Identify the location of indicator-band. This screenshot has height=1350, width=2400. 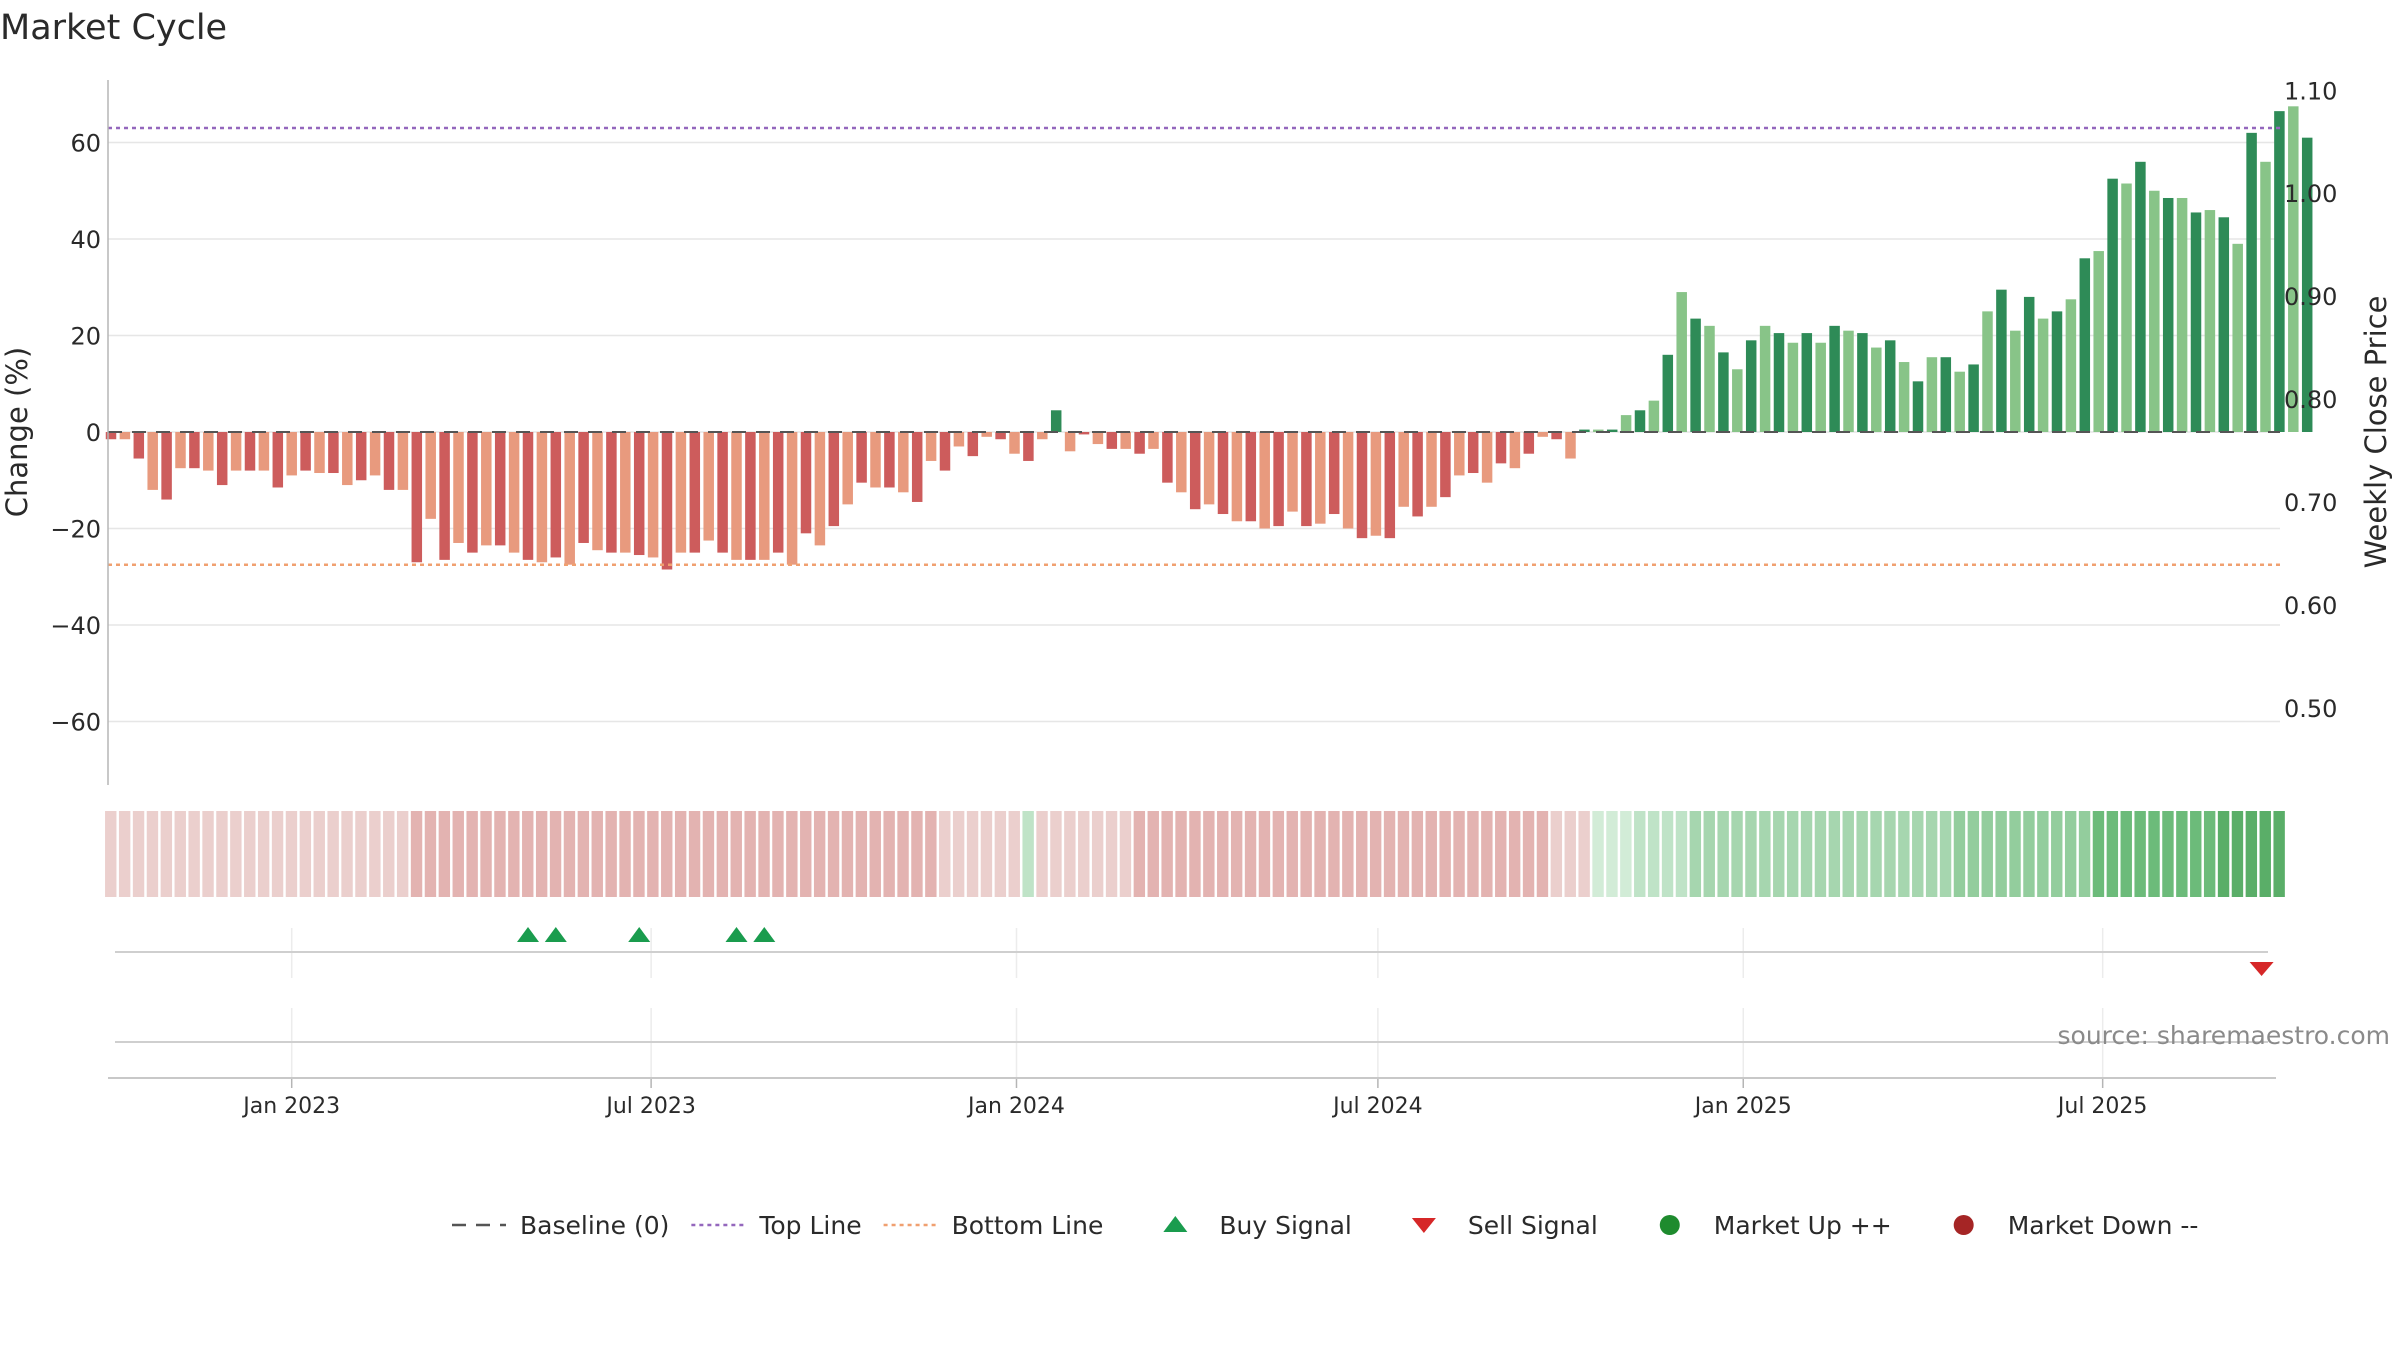
(1195, 854).